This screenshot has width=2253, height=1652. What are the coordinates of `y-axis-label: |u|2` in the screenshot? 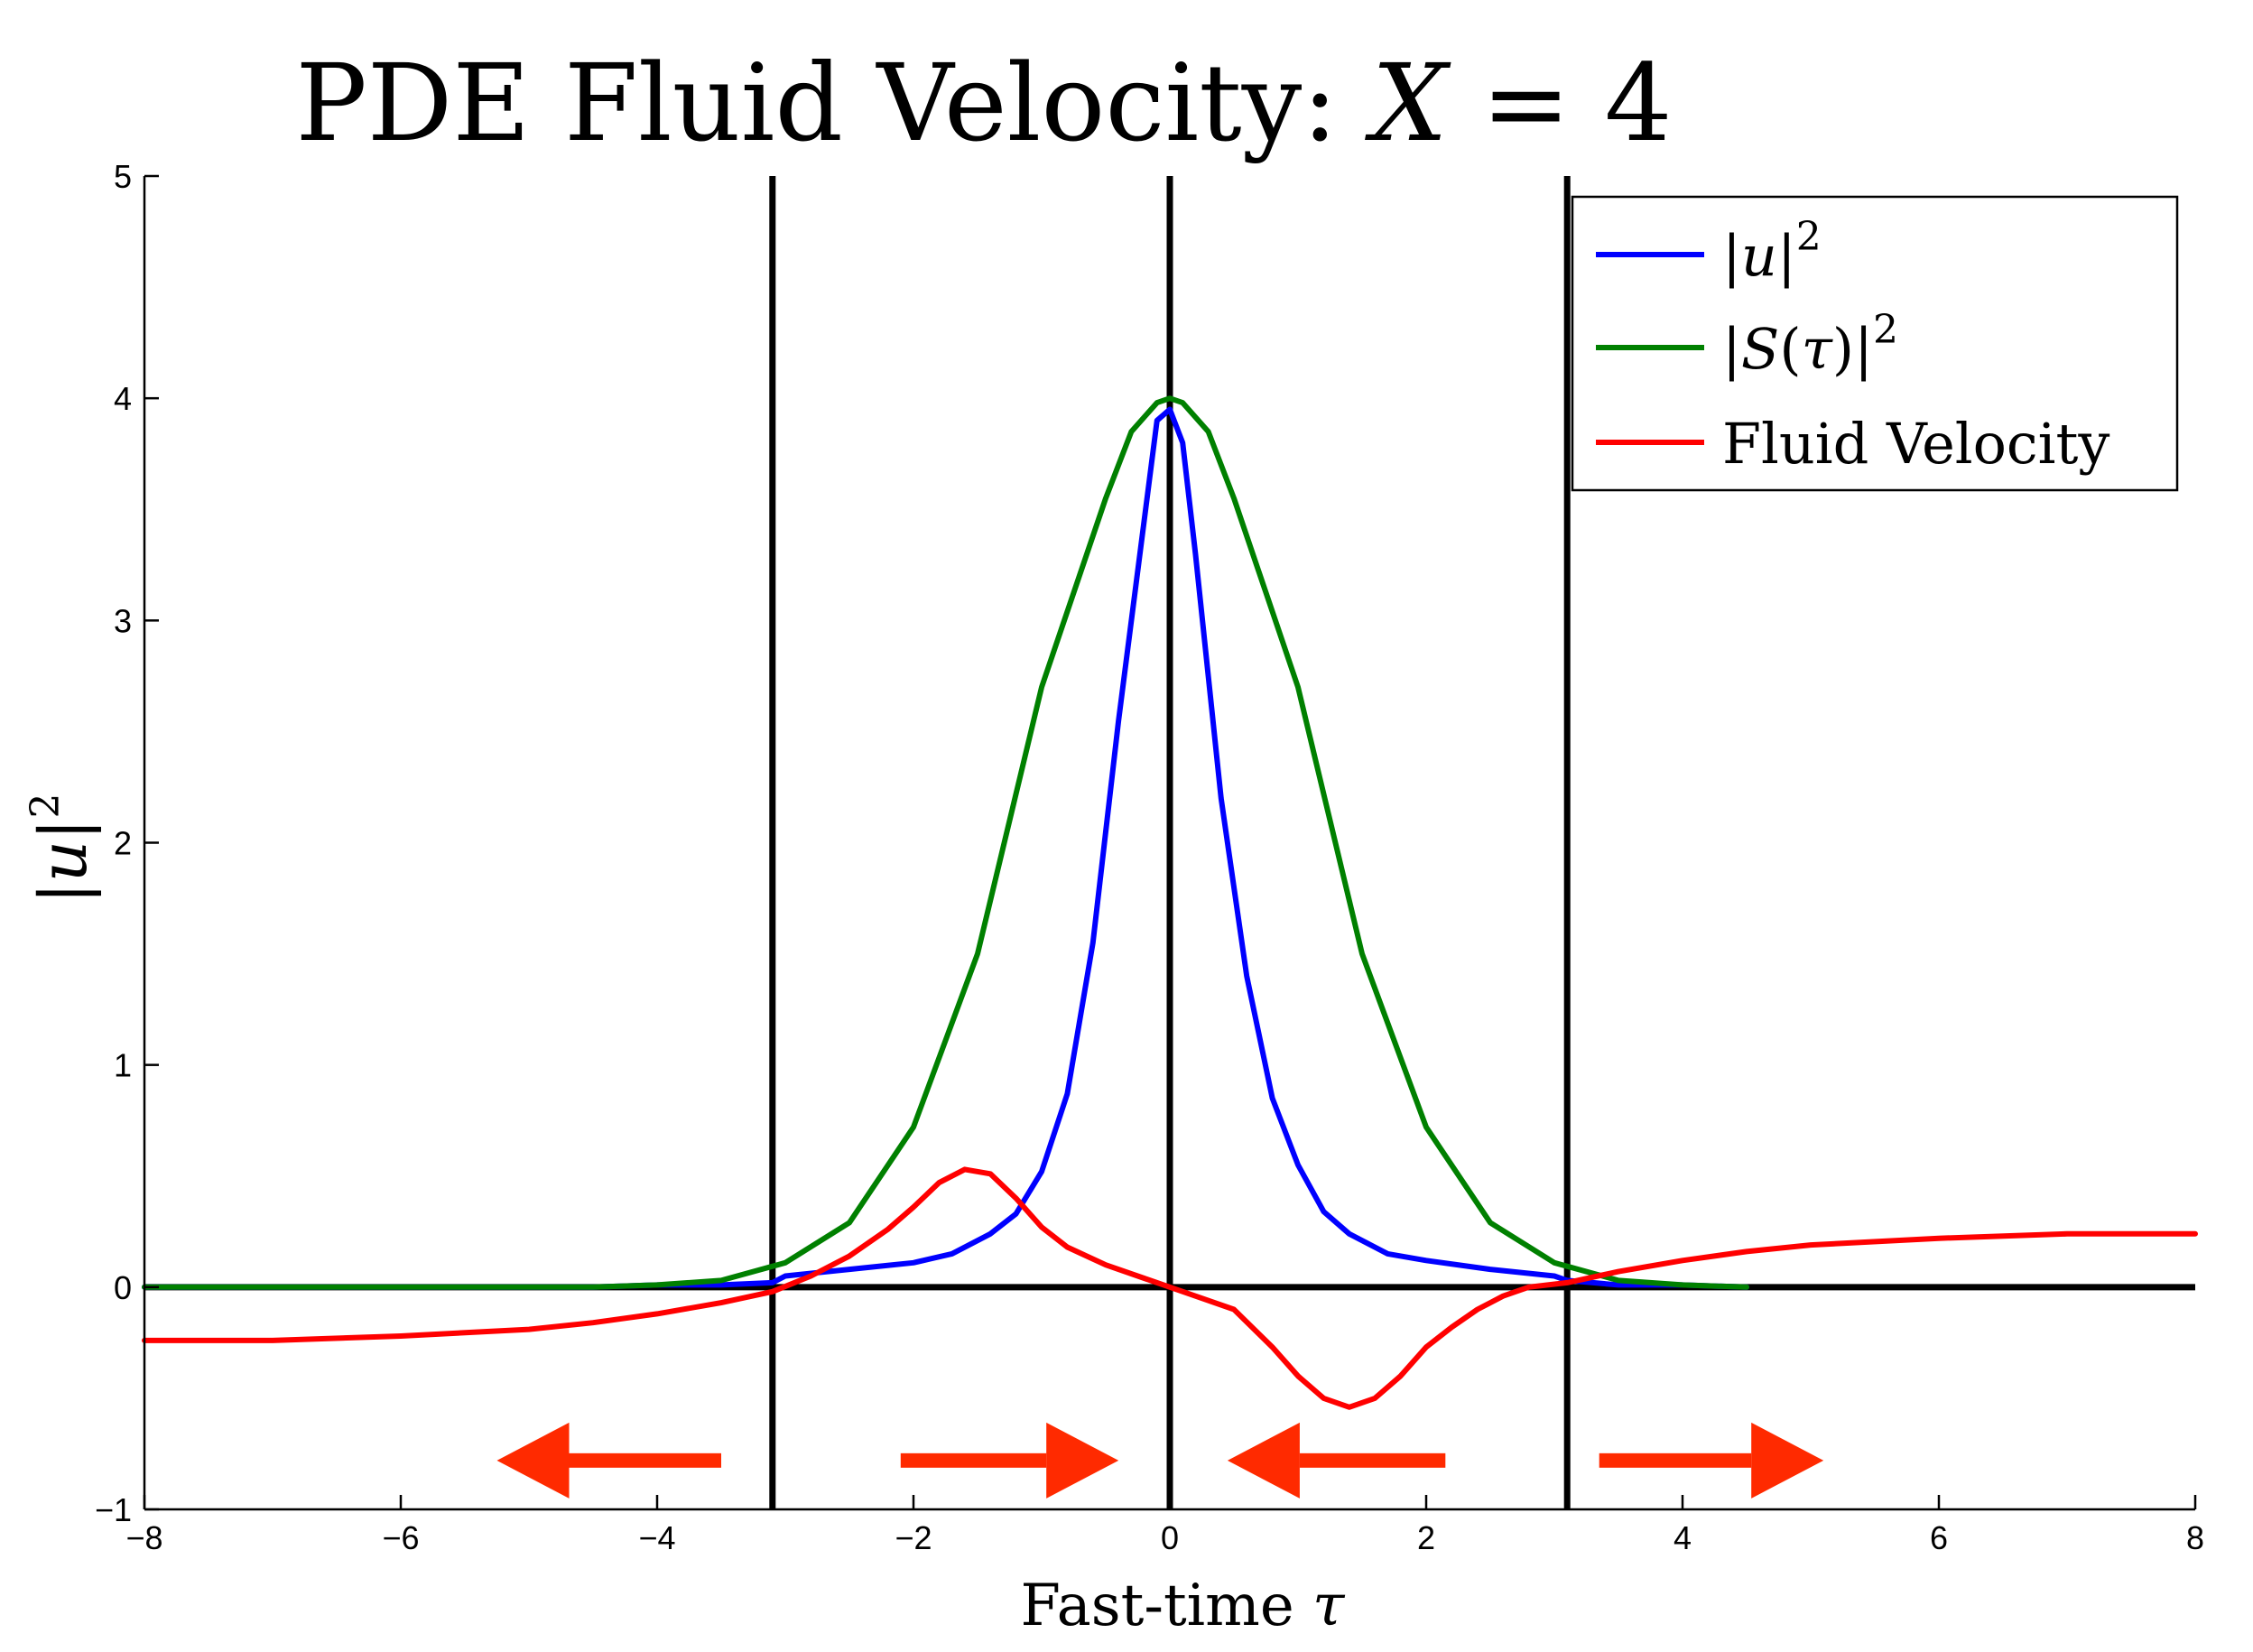 It's located at (62, 849).